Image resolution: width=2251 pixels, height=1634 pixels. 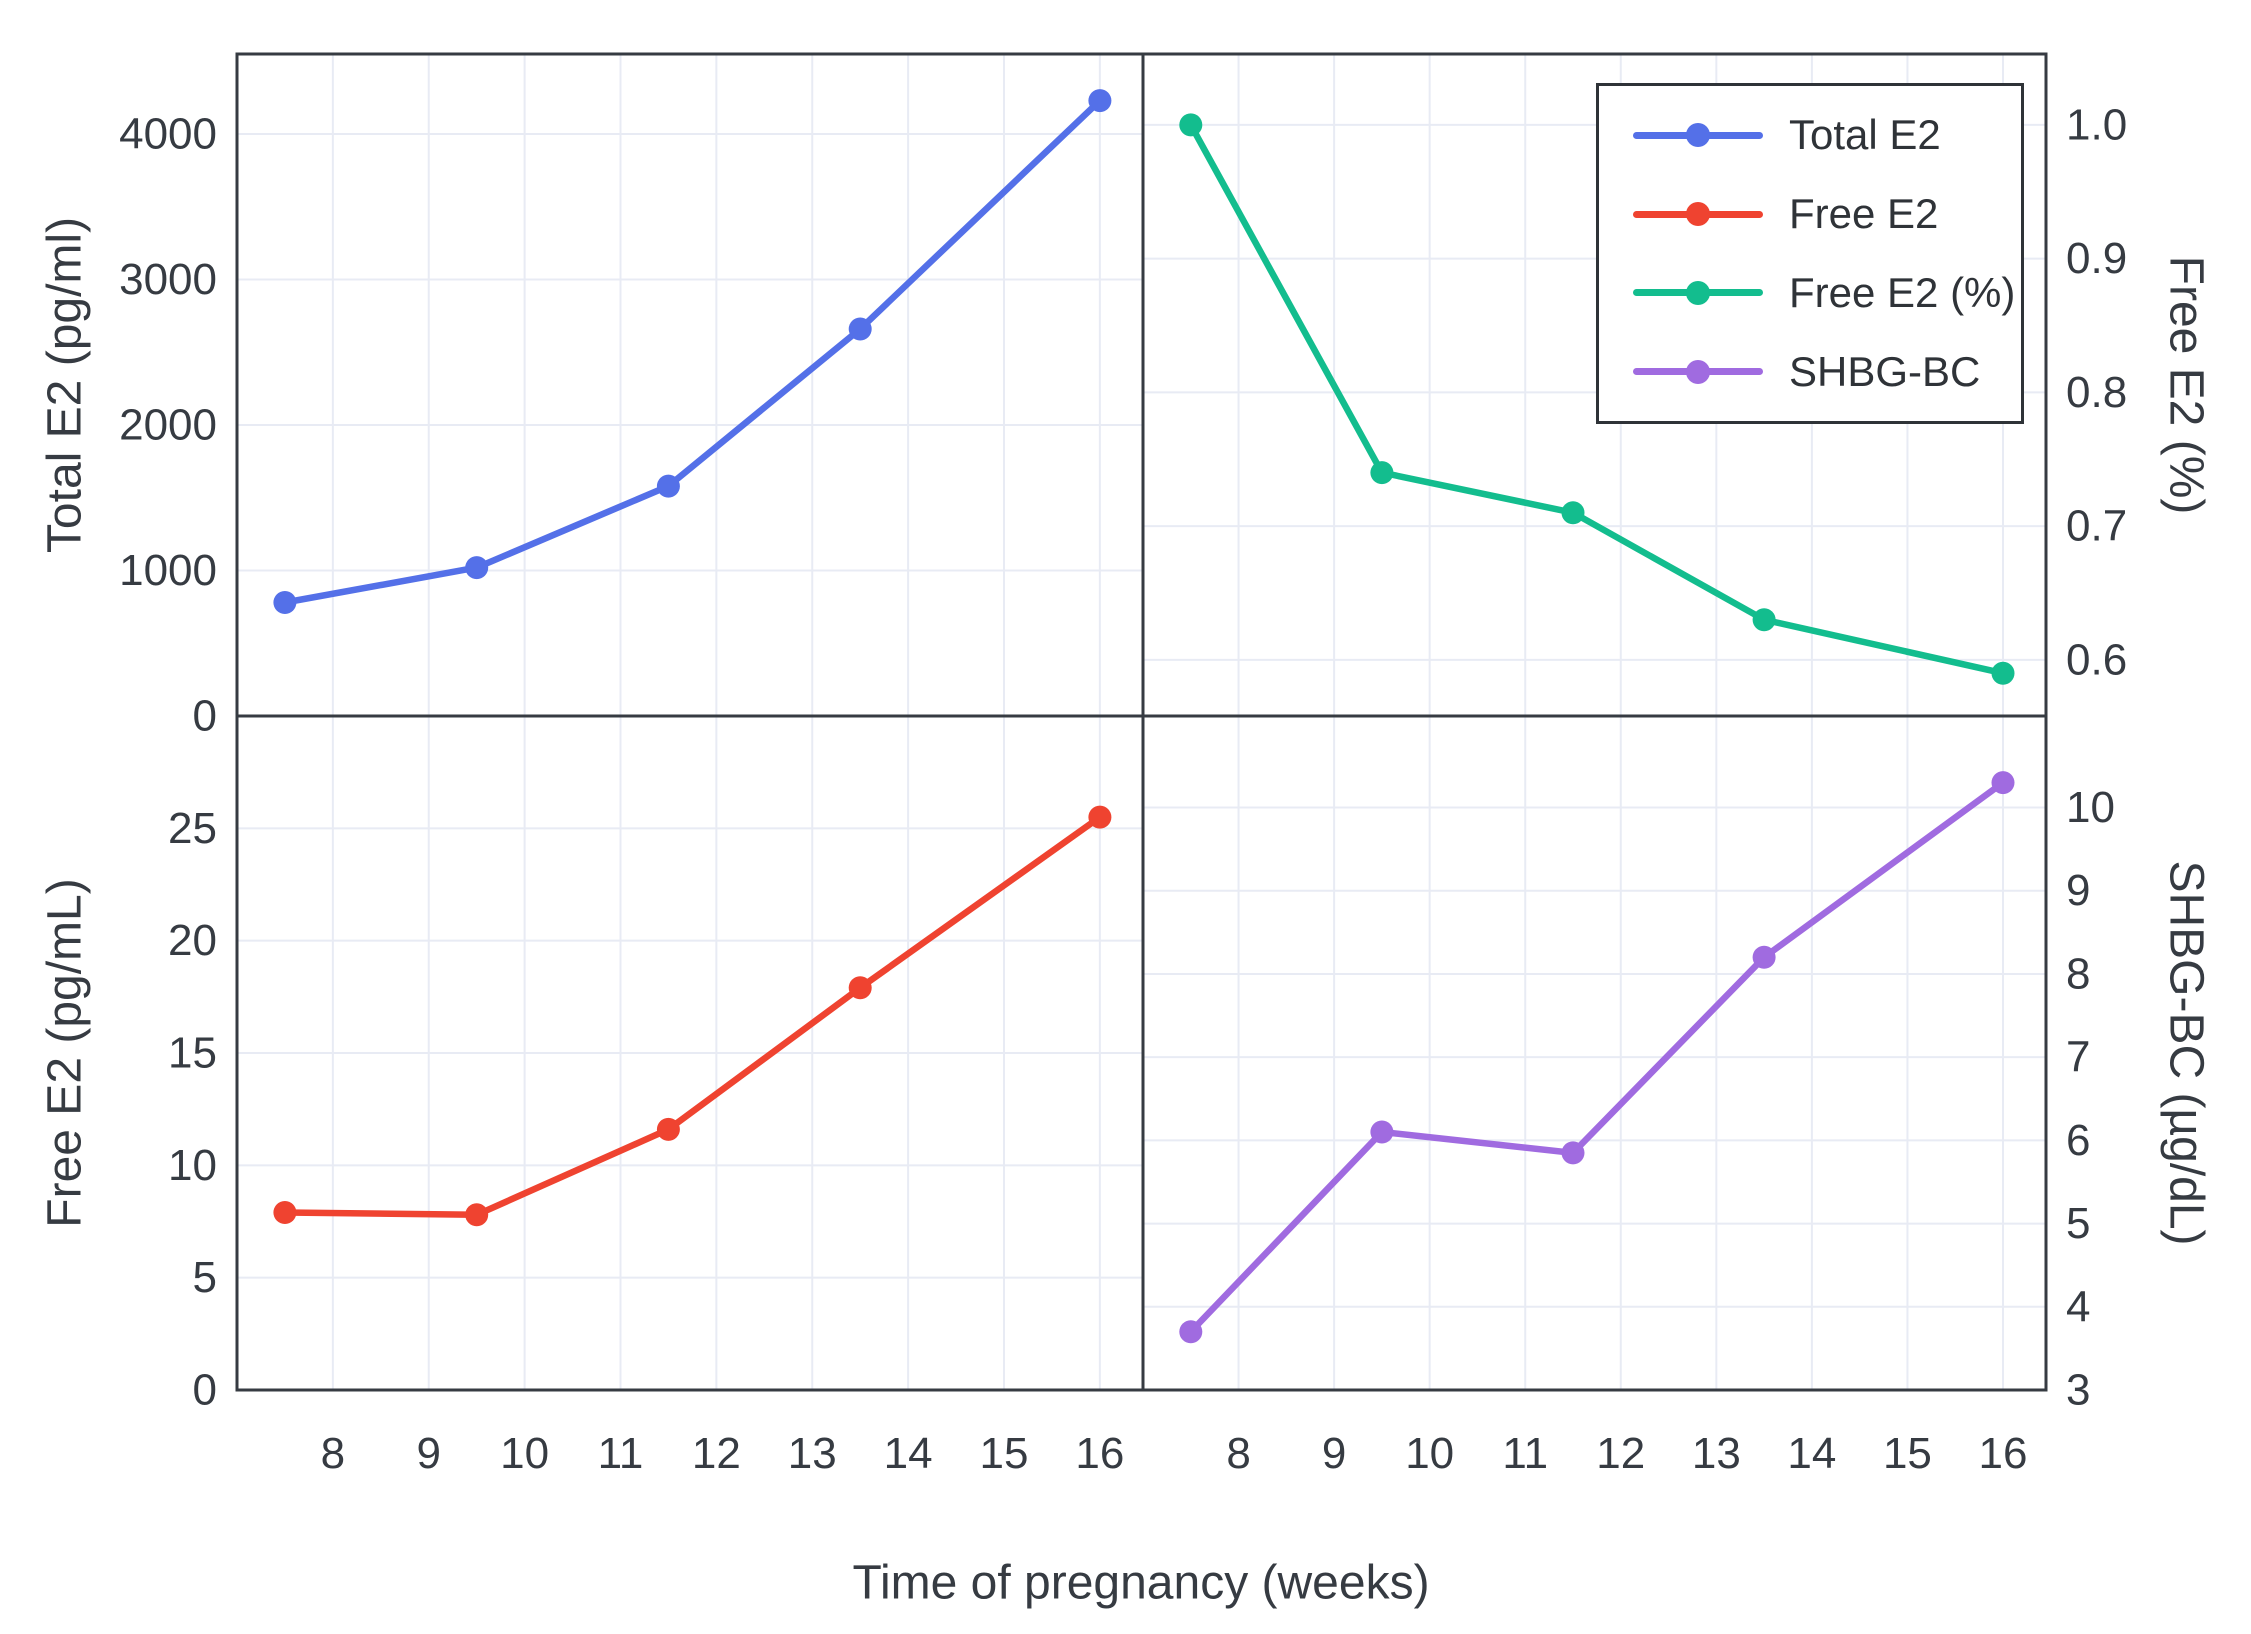 I want to click on y-tick-label: 1000, so click(x=168, y=570).